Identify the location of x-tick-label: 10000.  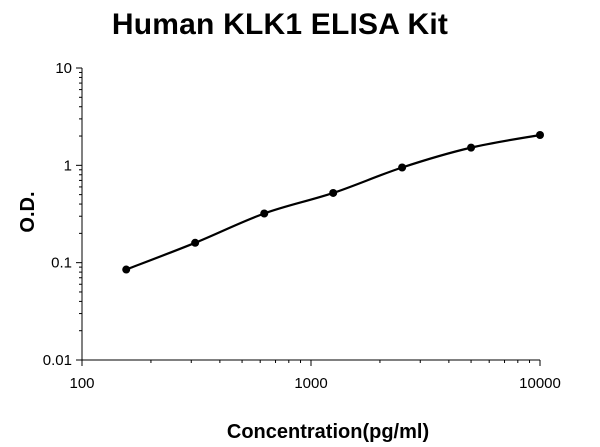
(540, 383).